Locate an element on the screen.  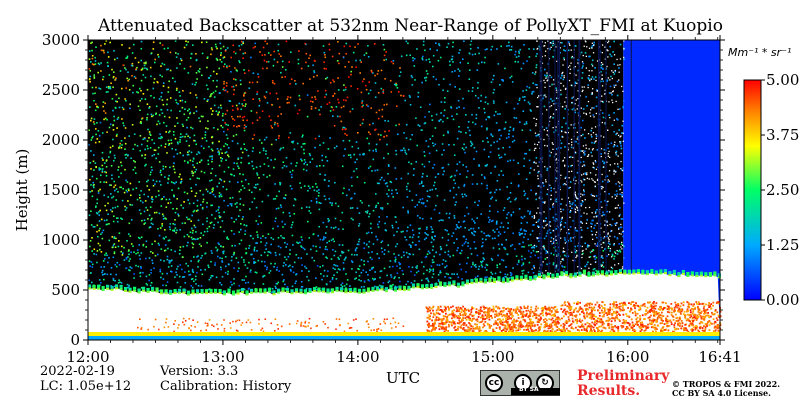
sa-icon: ↻ is located at coordinates (545, 383).